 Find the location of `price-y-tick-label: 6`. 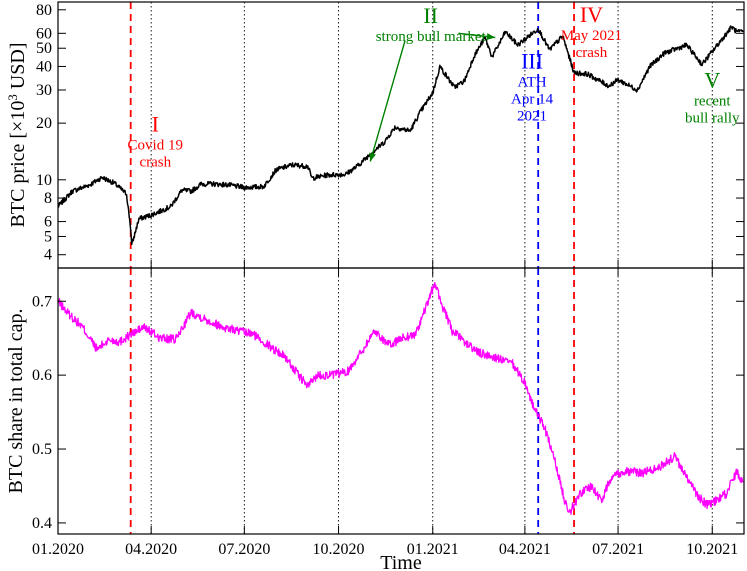

price-y-tick-label: 6 is located at coordinates (48, 222).